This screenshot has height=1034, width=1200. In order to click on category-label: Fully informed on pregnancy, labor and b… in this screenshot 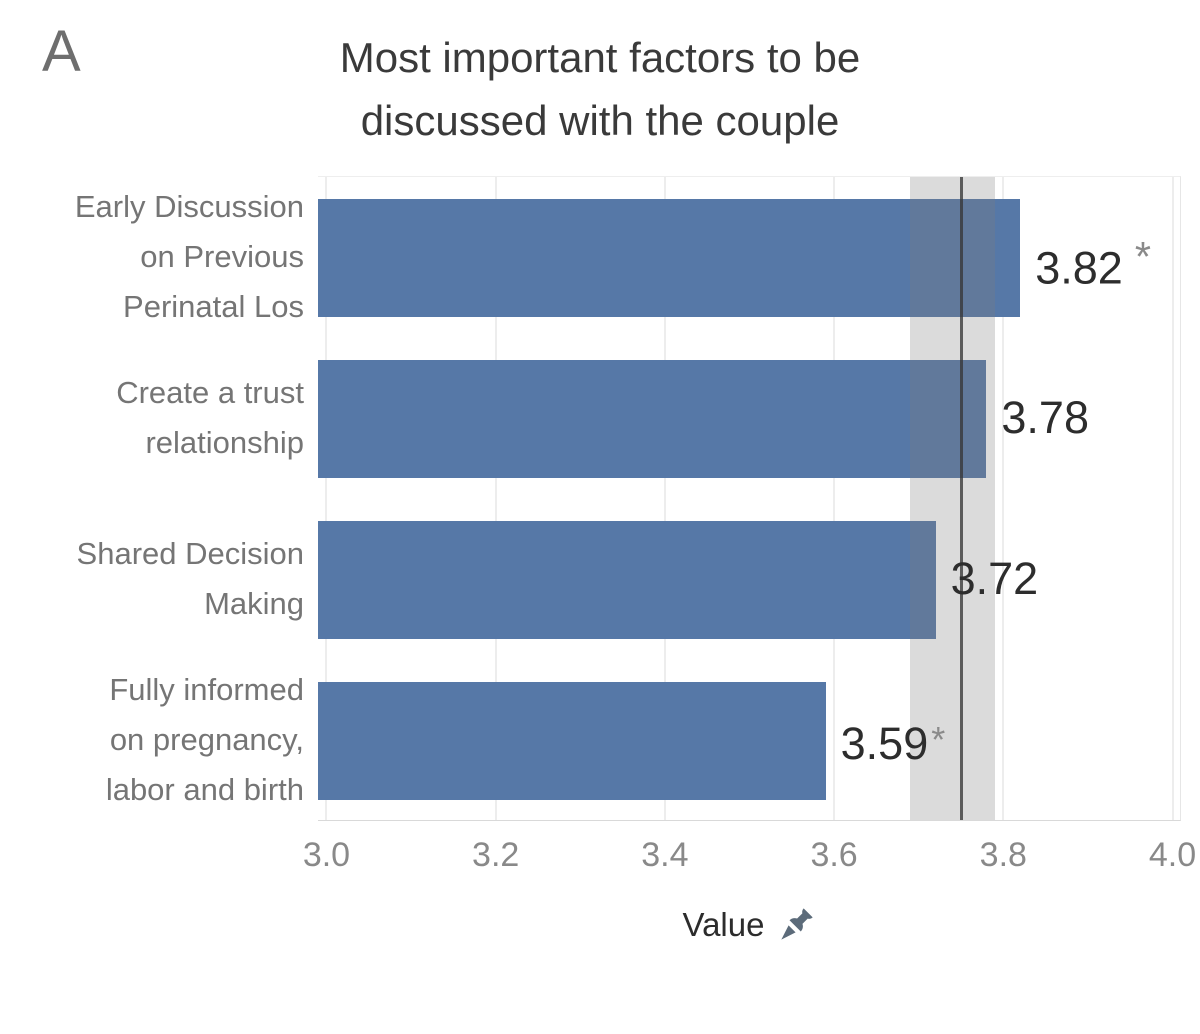, I will do `click(204, 740)`.